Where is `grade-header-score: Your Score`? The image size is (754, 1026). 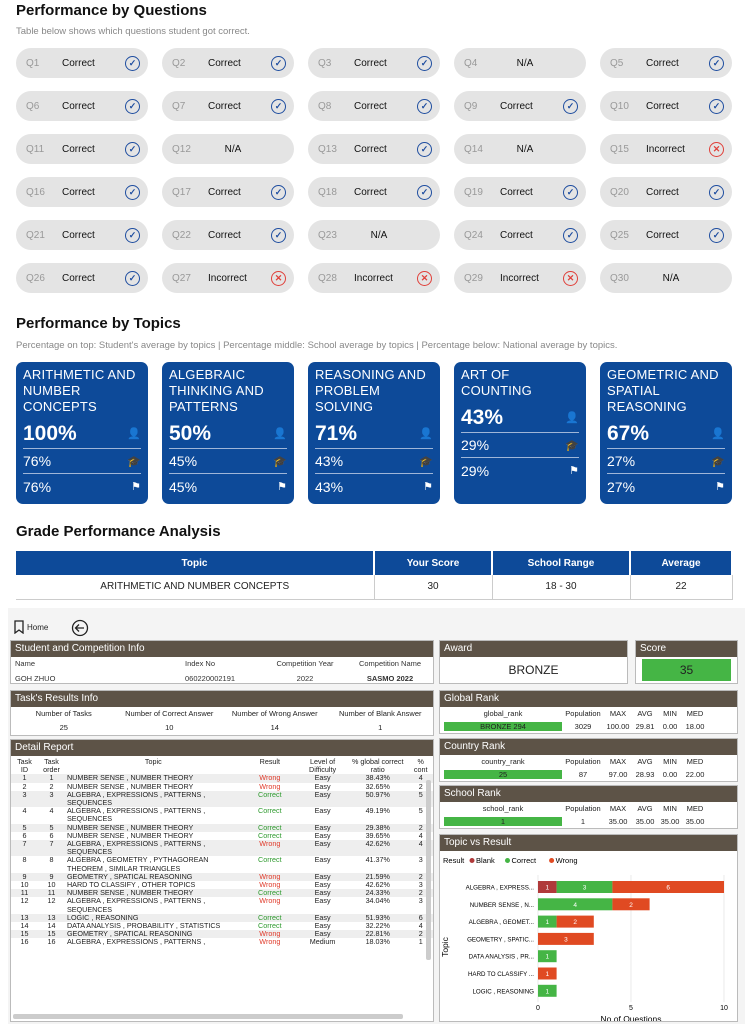
grade-header-score: Your Score is located at coordinates (433, 563).